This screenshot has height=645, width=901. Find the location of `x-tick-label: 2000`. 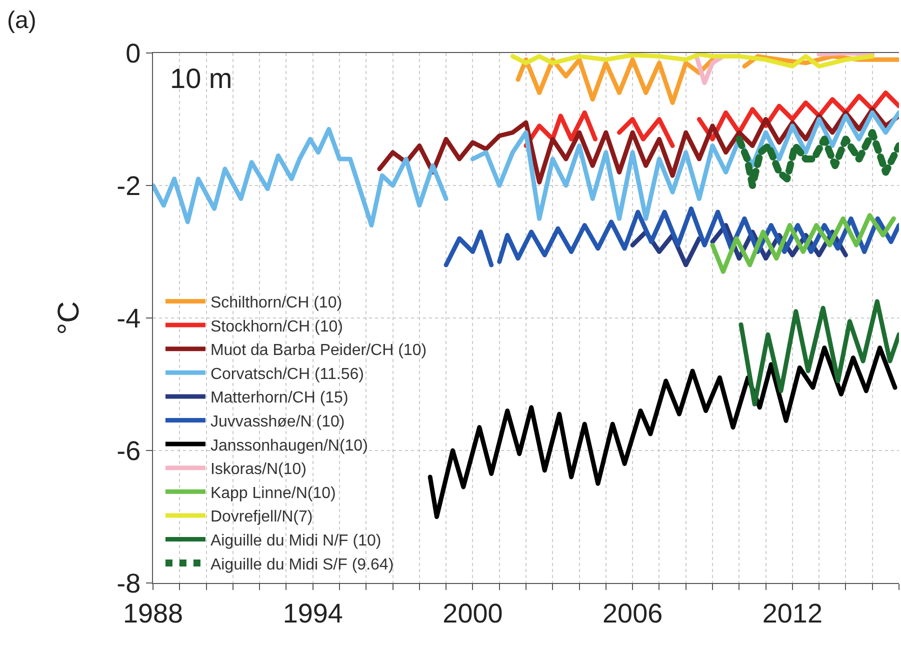

x-tick-label: 2000 is located at coordinates (472, 613).